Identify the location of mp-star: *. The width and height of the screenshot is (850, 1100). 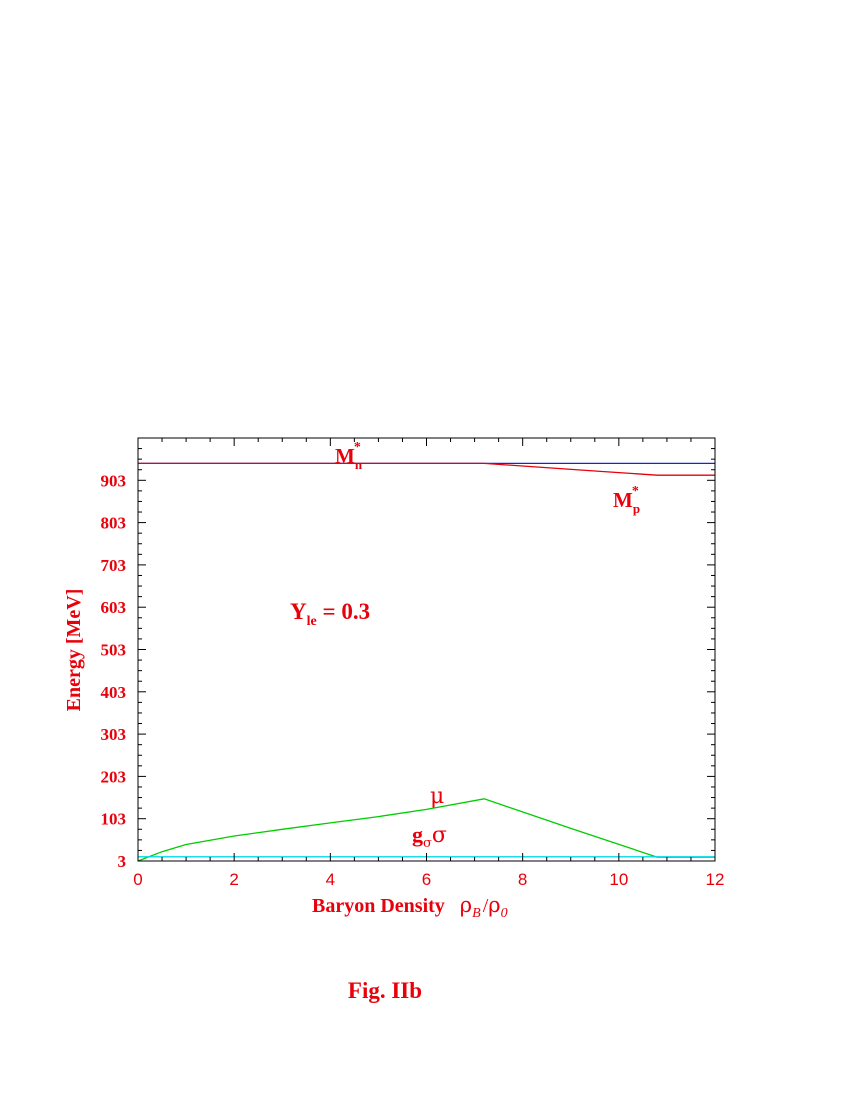
(635, 491).